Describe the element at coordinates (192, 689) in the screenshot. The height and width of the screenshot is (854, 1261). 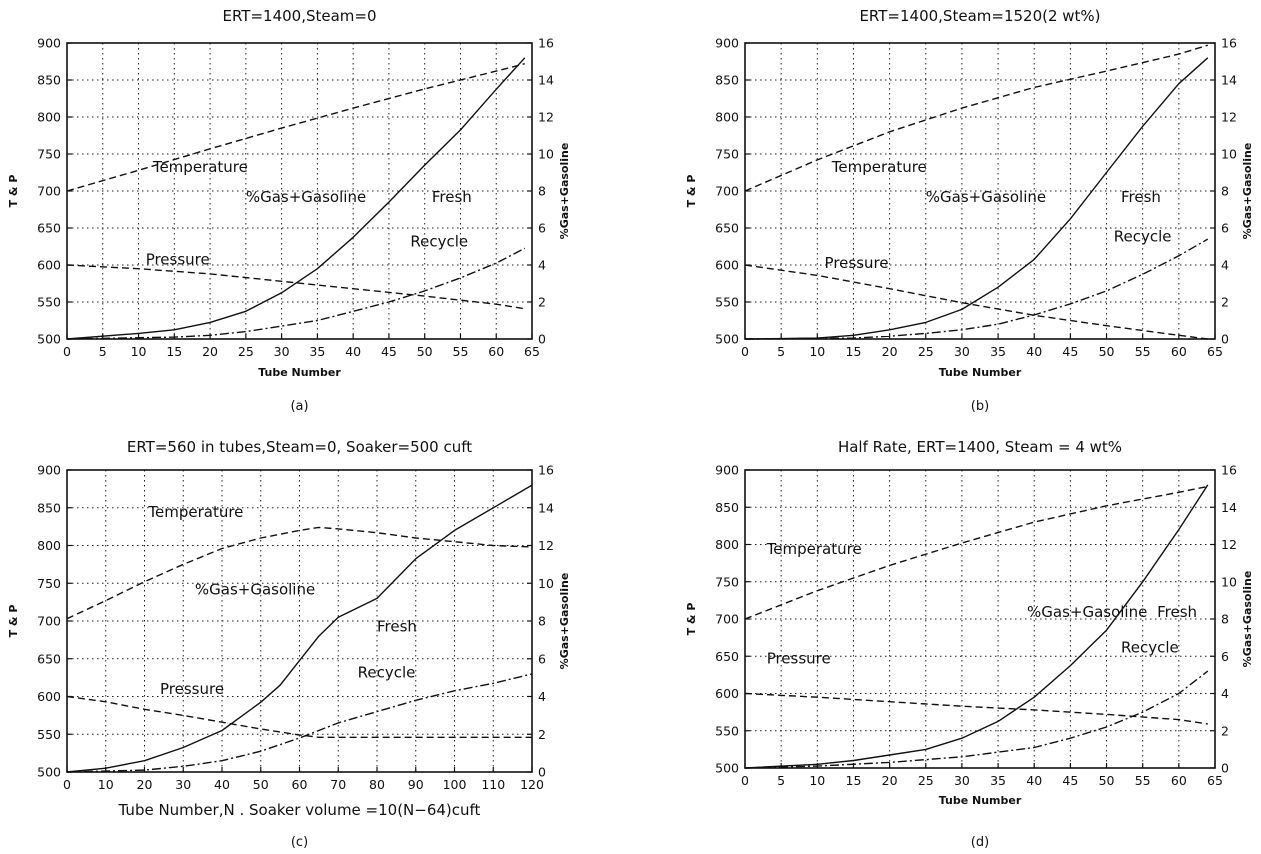
I see `annotation-pressure: Pressure` at that location.